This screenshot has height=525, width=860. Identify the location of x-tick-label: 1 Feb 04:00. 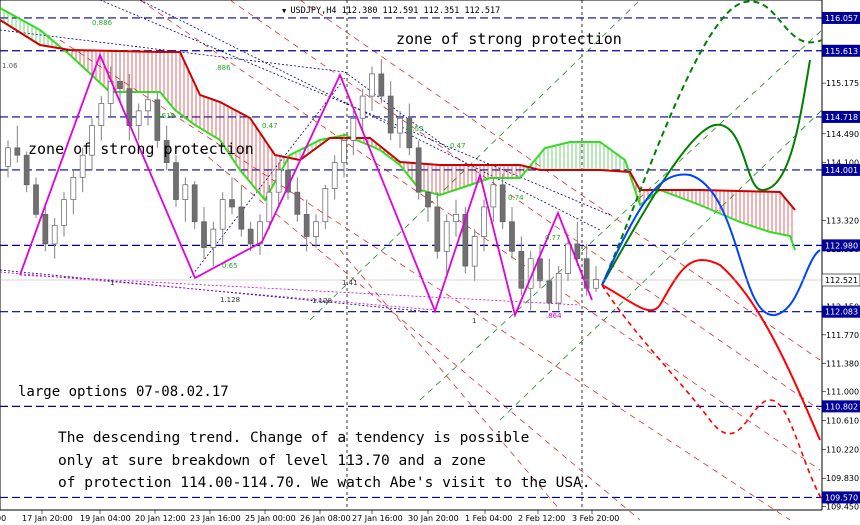
(488, 518).